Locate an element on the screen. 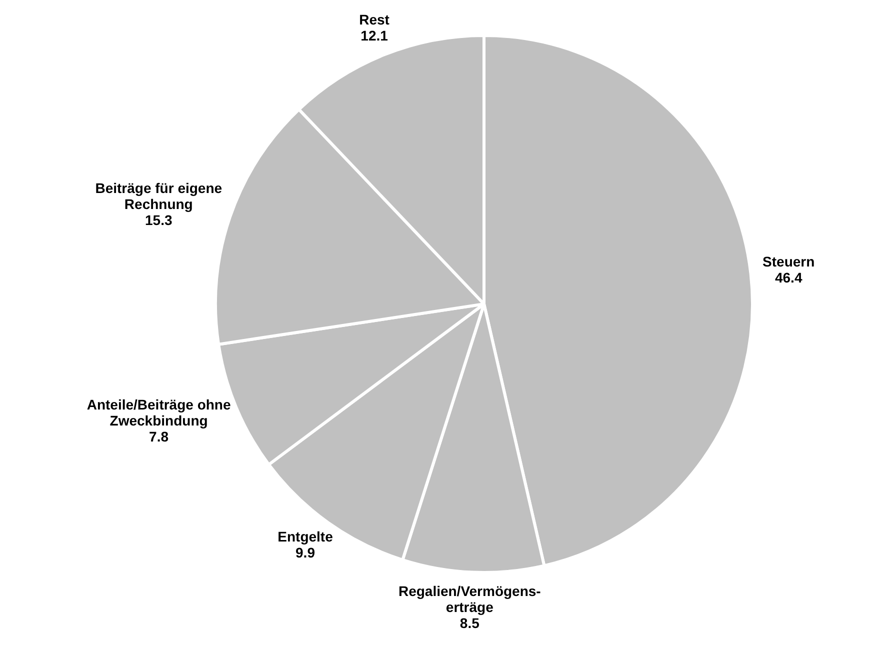  data-label: 46.4 is located at coordinates (788, 277).